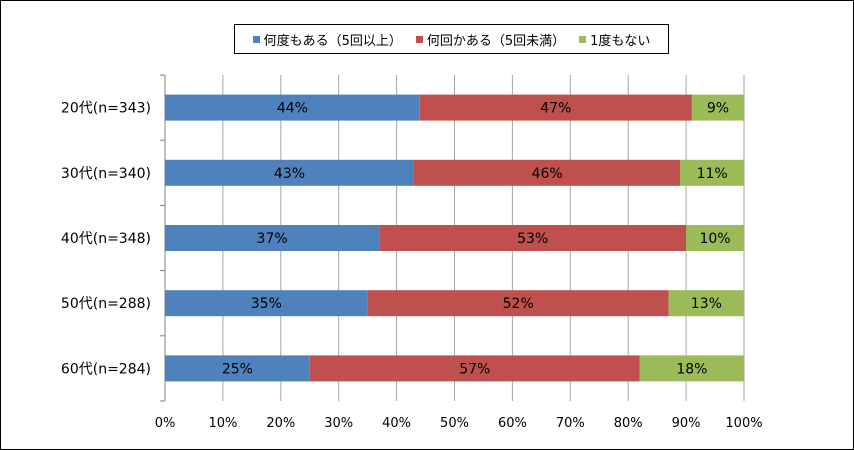 This screenshot has height=450, width=854. I want to click on x-tick-label: 70%, so click(570, 423).